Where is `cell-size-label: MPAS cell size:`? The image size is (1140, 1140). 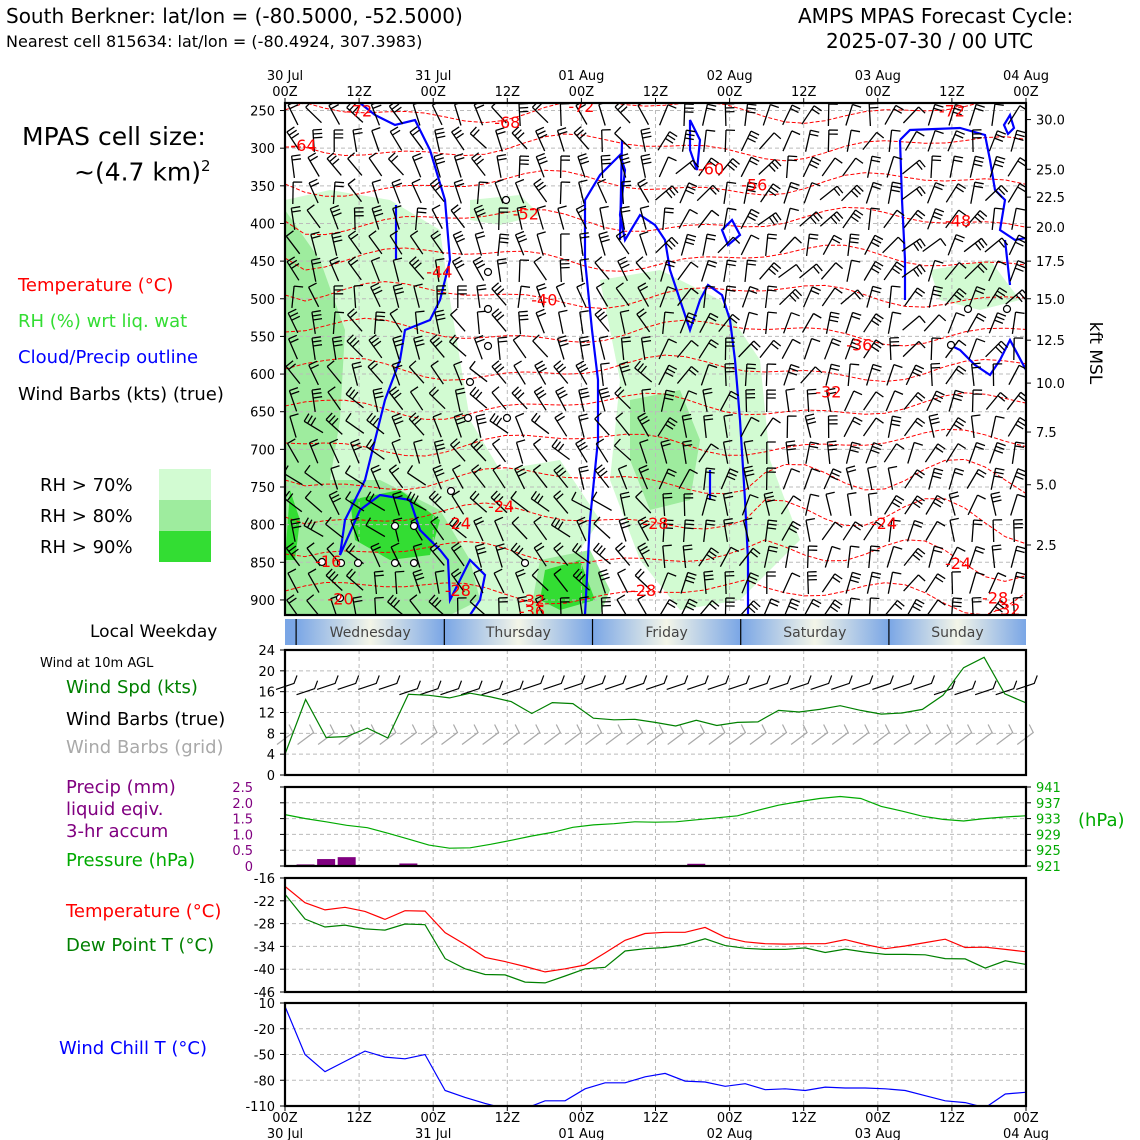 cell-size-label: MPAS cell size: is located at coordinates (114, 136).